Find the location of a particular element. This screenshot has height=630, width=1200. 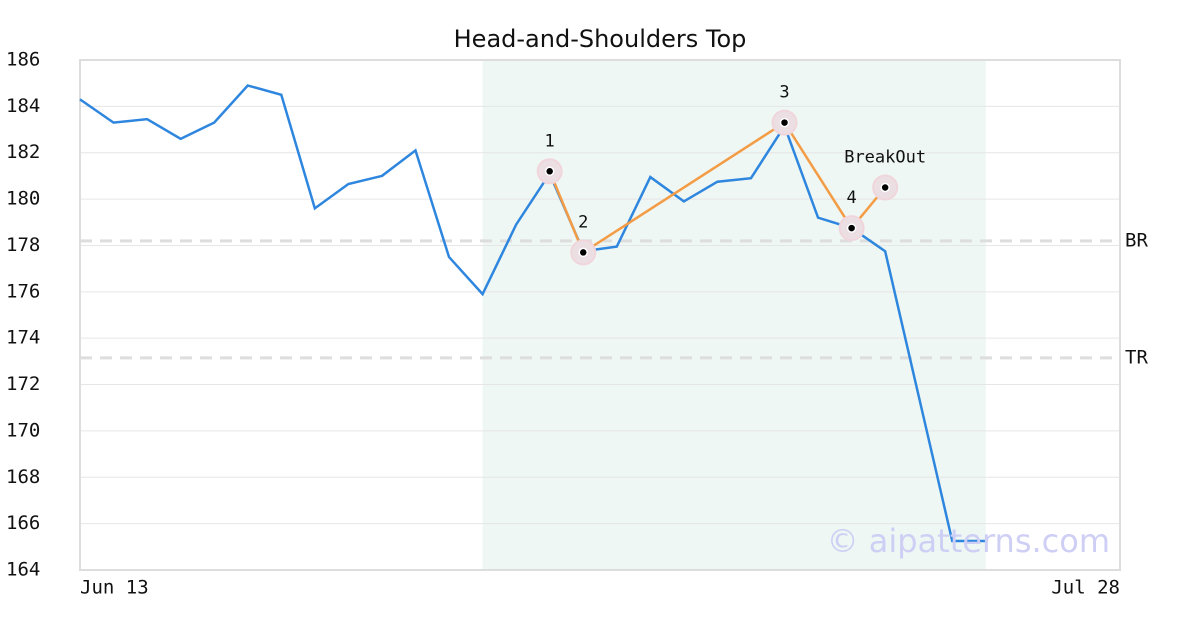

x-tick-label: Jul 28 is located at coordinates (1085, 588).